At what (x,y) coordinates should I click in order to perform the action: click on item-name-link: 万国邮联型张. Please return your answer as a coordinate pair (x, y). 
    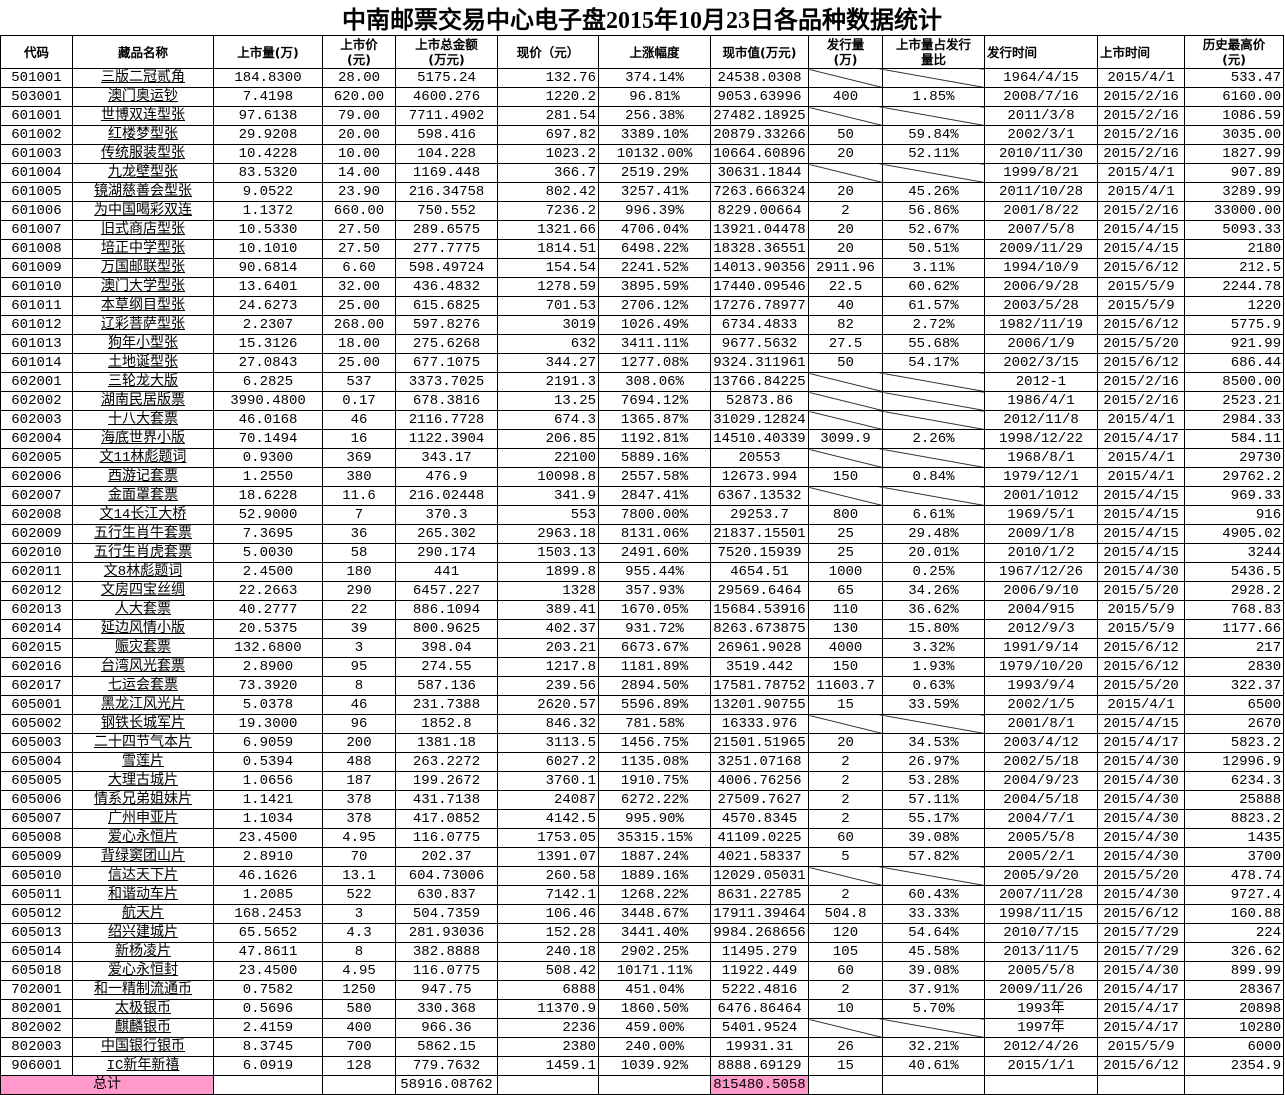
    Looking at the image, I should click on (143, 268).